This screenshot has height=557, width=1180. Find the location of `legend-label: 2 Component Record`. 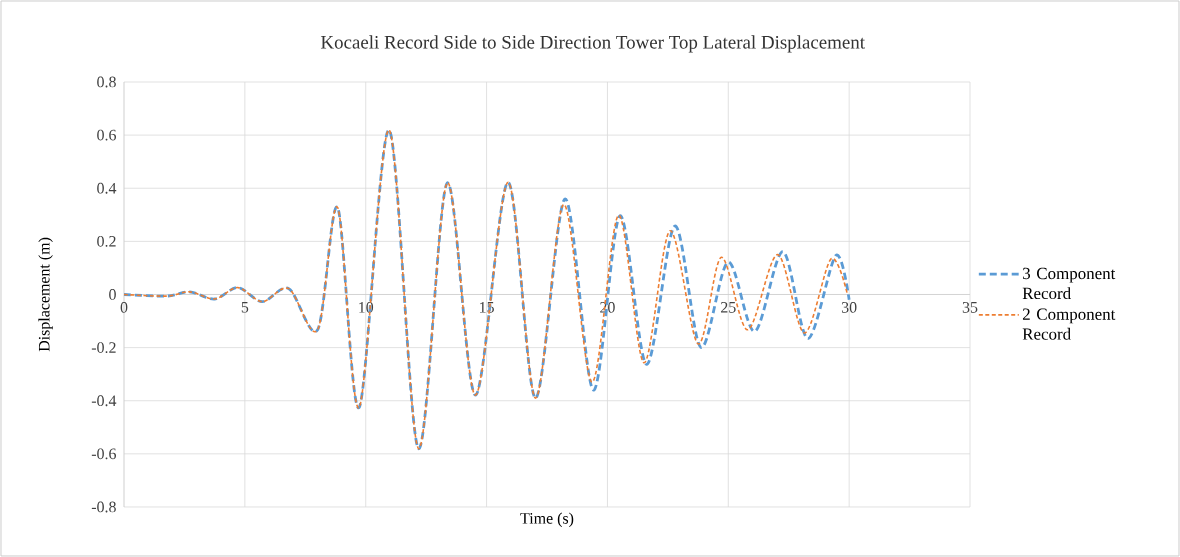

legend-label: 2 Component Record is located at coordinates (1069, 324).